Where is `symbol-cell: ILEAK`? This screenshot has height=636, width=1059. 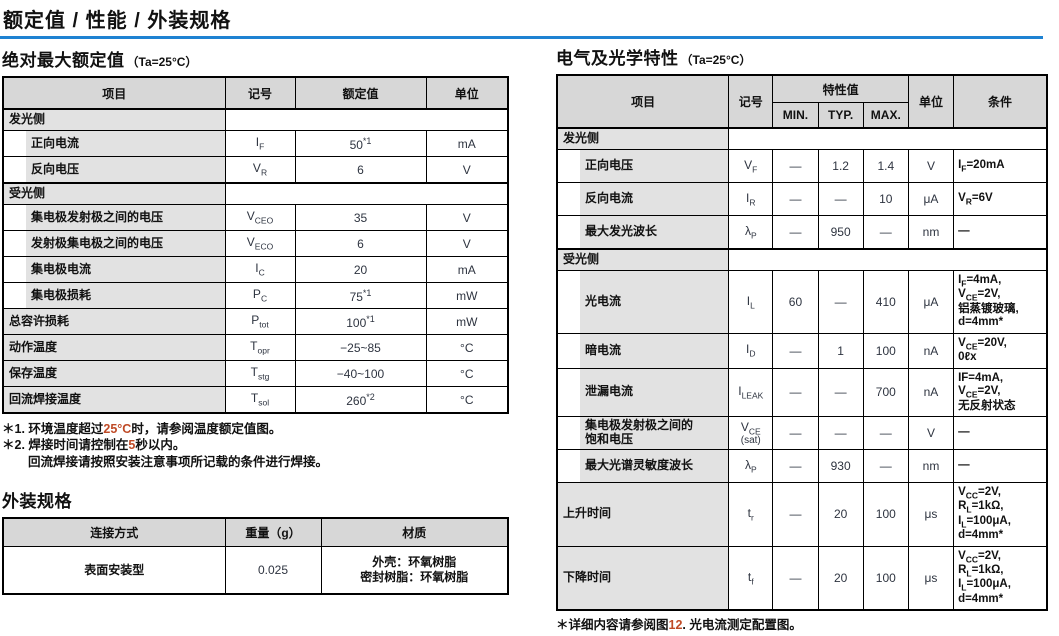 symbol-cell: ILEAK is located at coordinates (751, 392).